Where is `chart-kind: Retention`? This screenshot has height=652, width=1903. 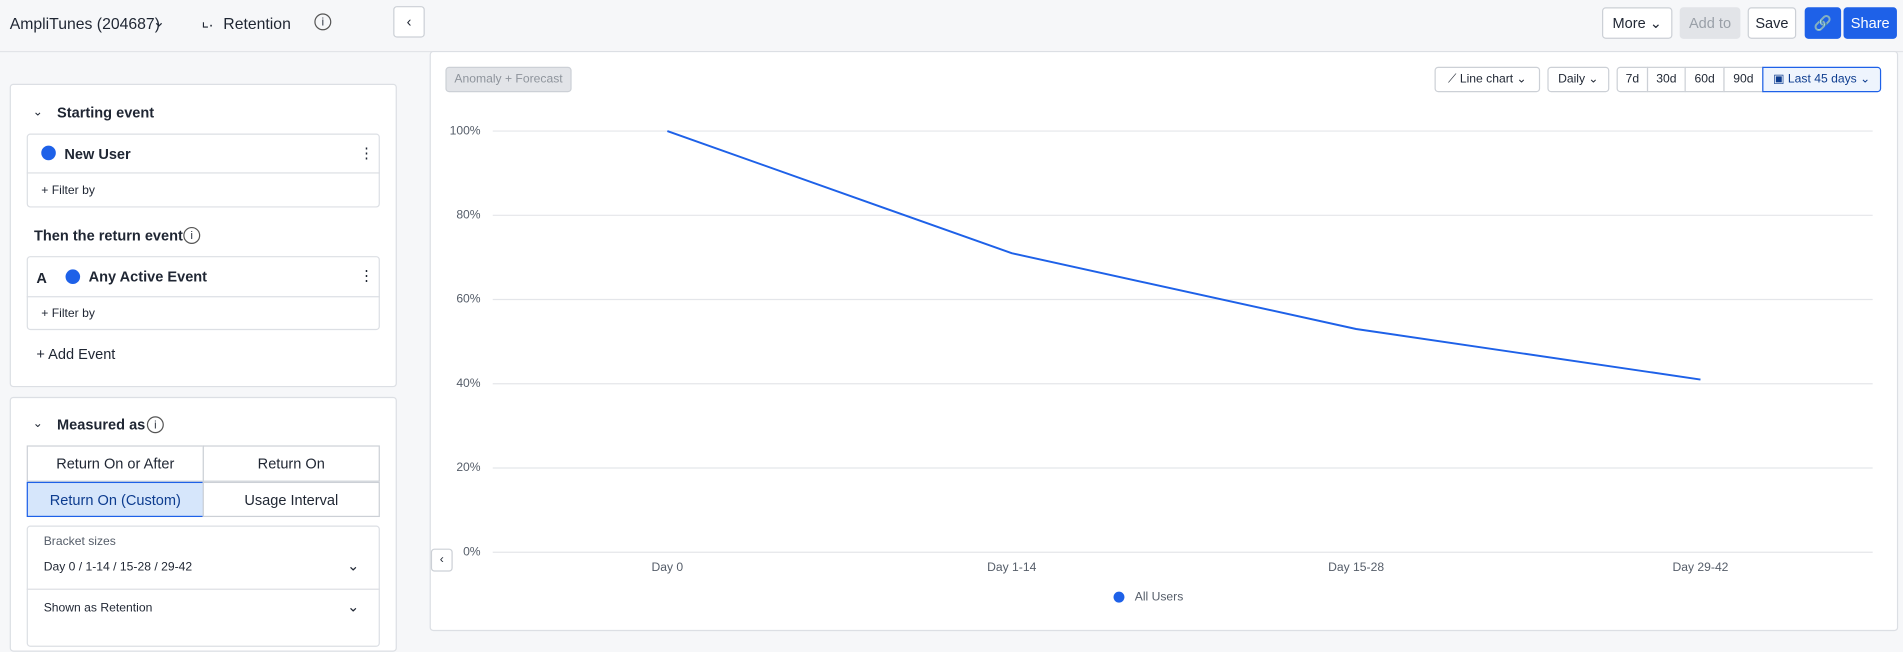 chart-kind: Retention is located at coordinates (257, 23).